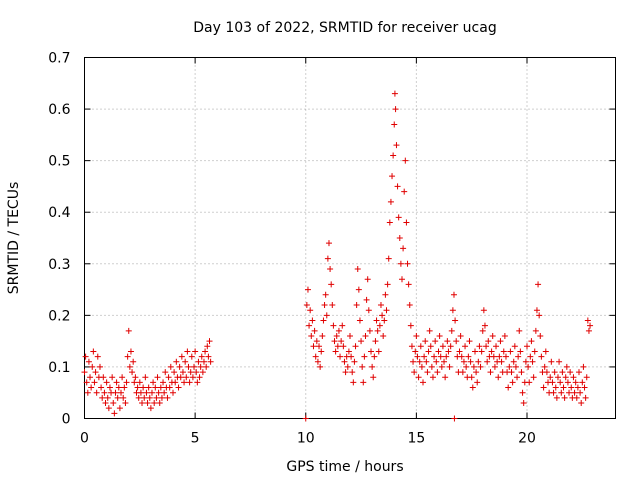 The image size is (640, 480). What do you see at coordinates (59, 368) in the screenshot?
I see `y-tick-label: 0.1` at bounding box center [59, 368].